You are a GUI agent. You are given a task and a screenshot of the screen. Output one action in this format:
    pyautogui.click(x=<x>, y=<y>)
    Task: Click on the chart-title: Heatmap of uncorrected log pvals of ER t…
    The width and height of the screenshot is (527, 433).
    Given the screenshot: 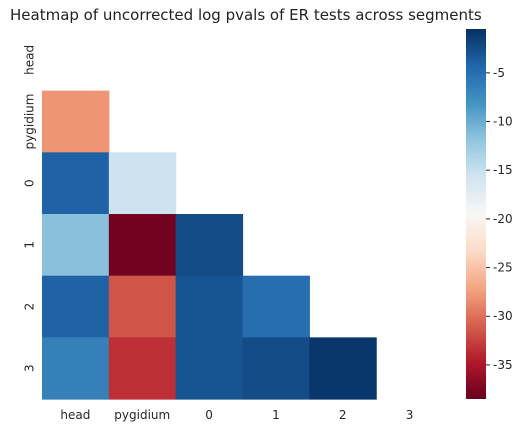 What is the action you would take?
    pyautogui.click(x=246, y=15)
    